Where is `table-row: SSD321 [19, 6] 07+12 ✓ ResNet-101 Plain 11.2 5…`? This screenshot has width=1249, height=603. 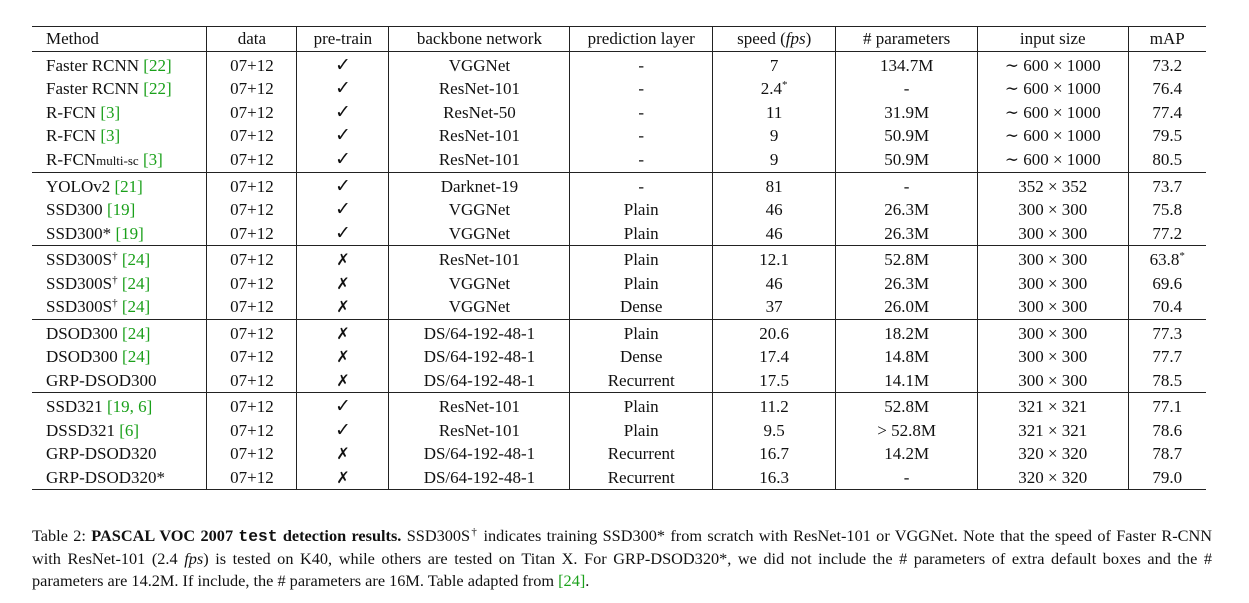 table-row: SSD321 [19, 6] 07+12 ✓ ResNet-101 Plain 11.2 5… is located at coordinates (619, 405).